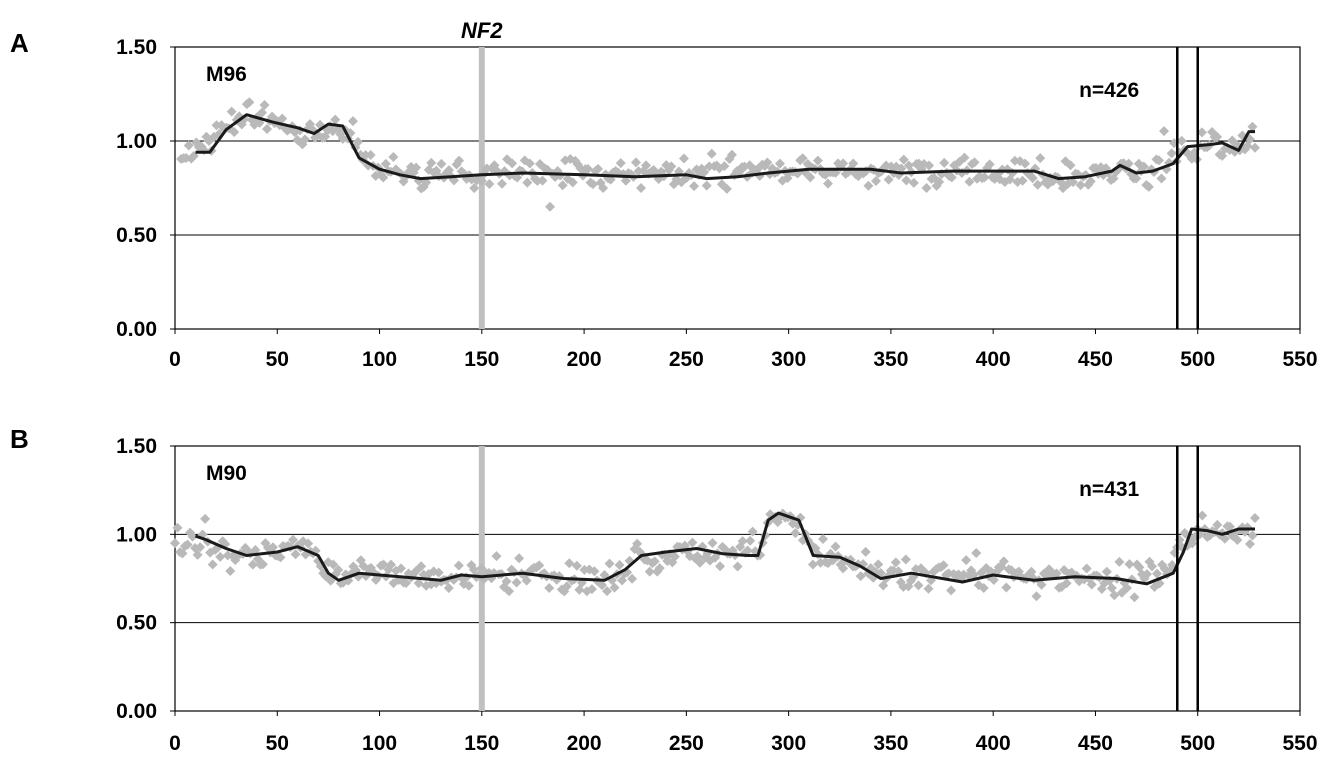  What do you see at coordinates (481, 359) in the screenshot?
I see `x-tick-label: 150` at bounding box center [481, 359].